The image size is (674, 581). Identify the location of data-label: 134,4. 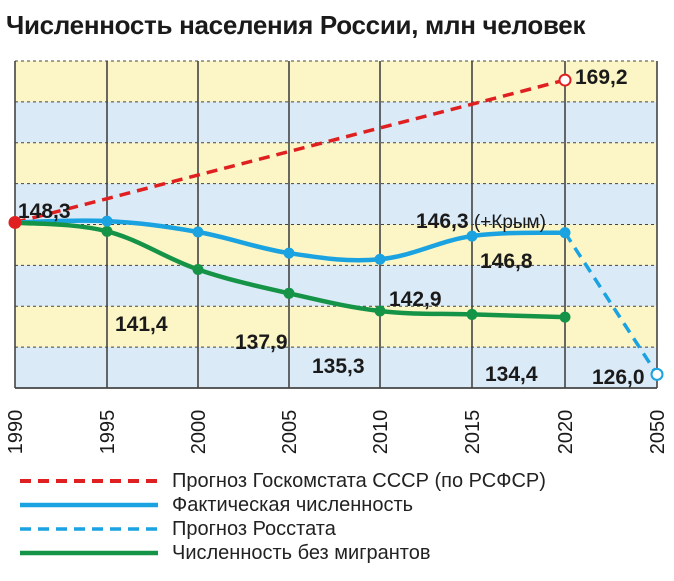
(511, 374).